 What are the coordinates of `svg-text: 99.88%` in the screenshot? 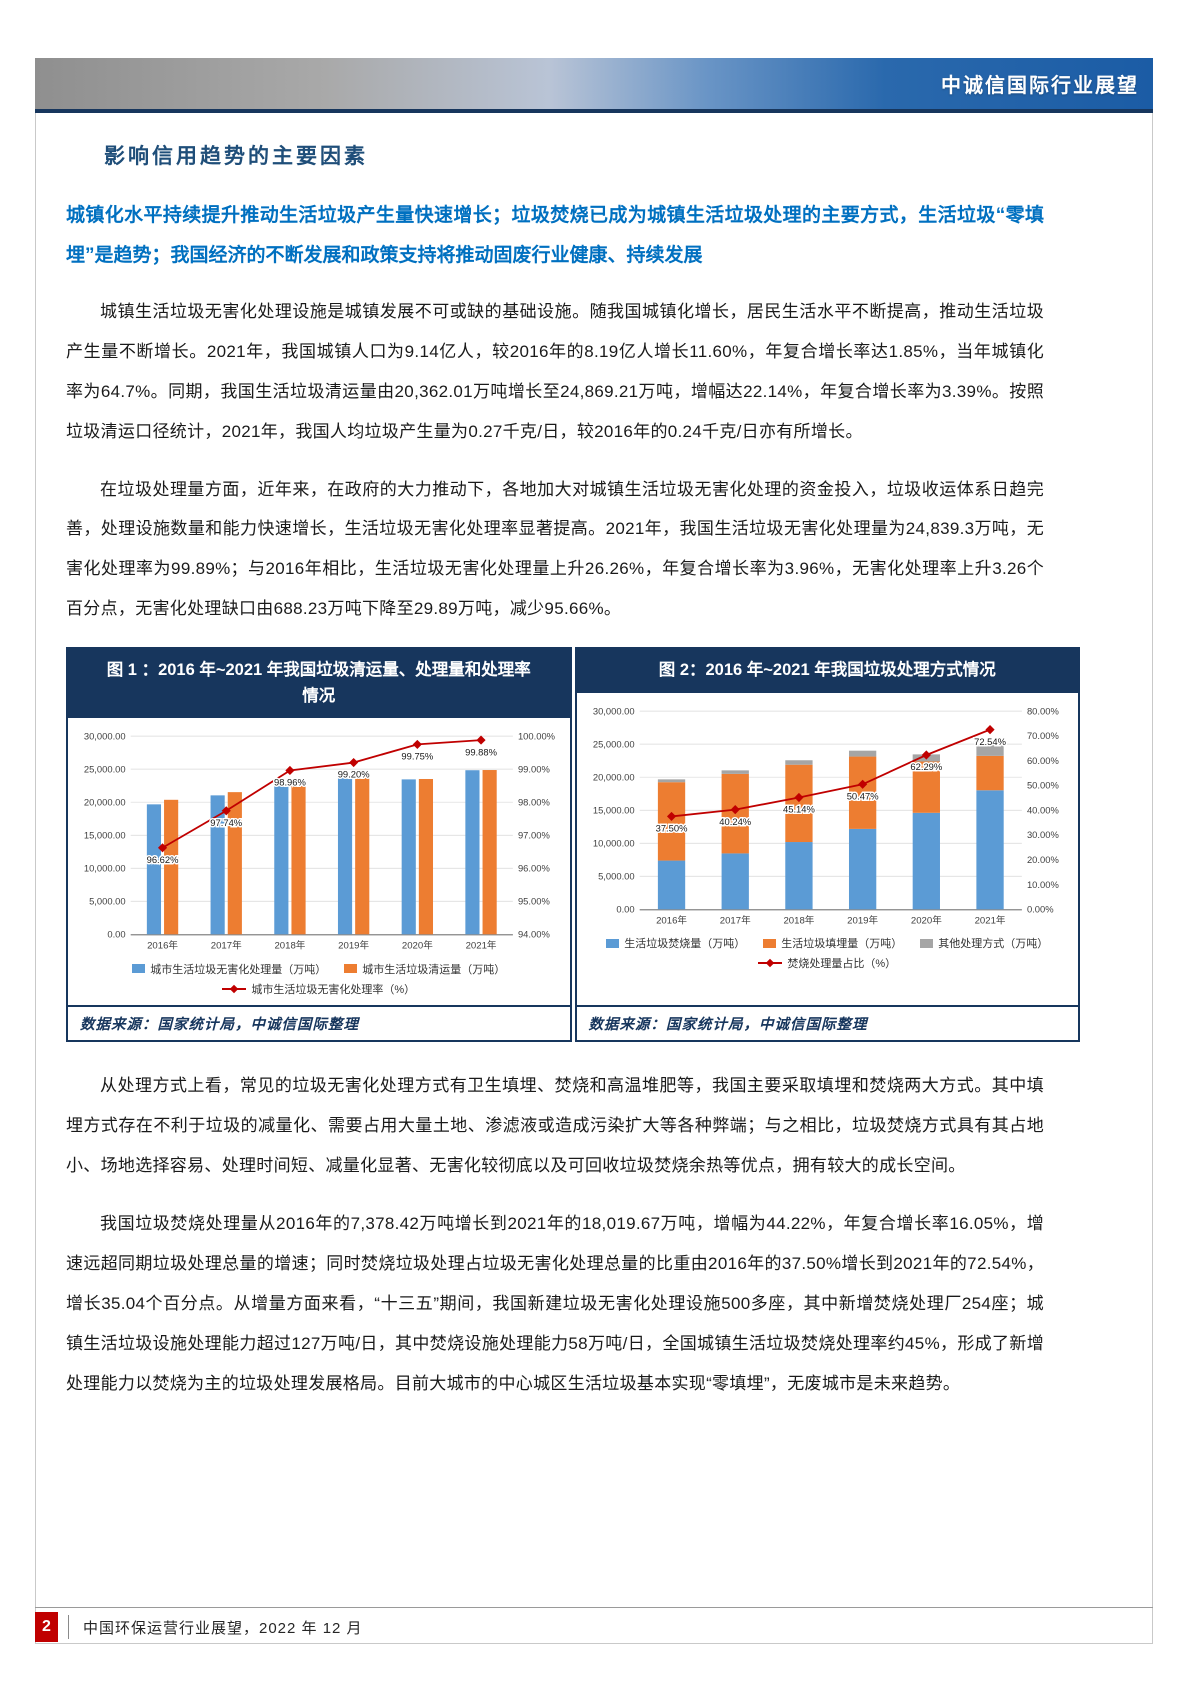 It's located at (481, 752).